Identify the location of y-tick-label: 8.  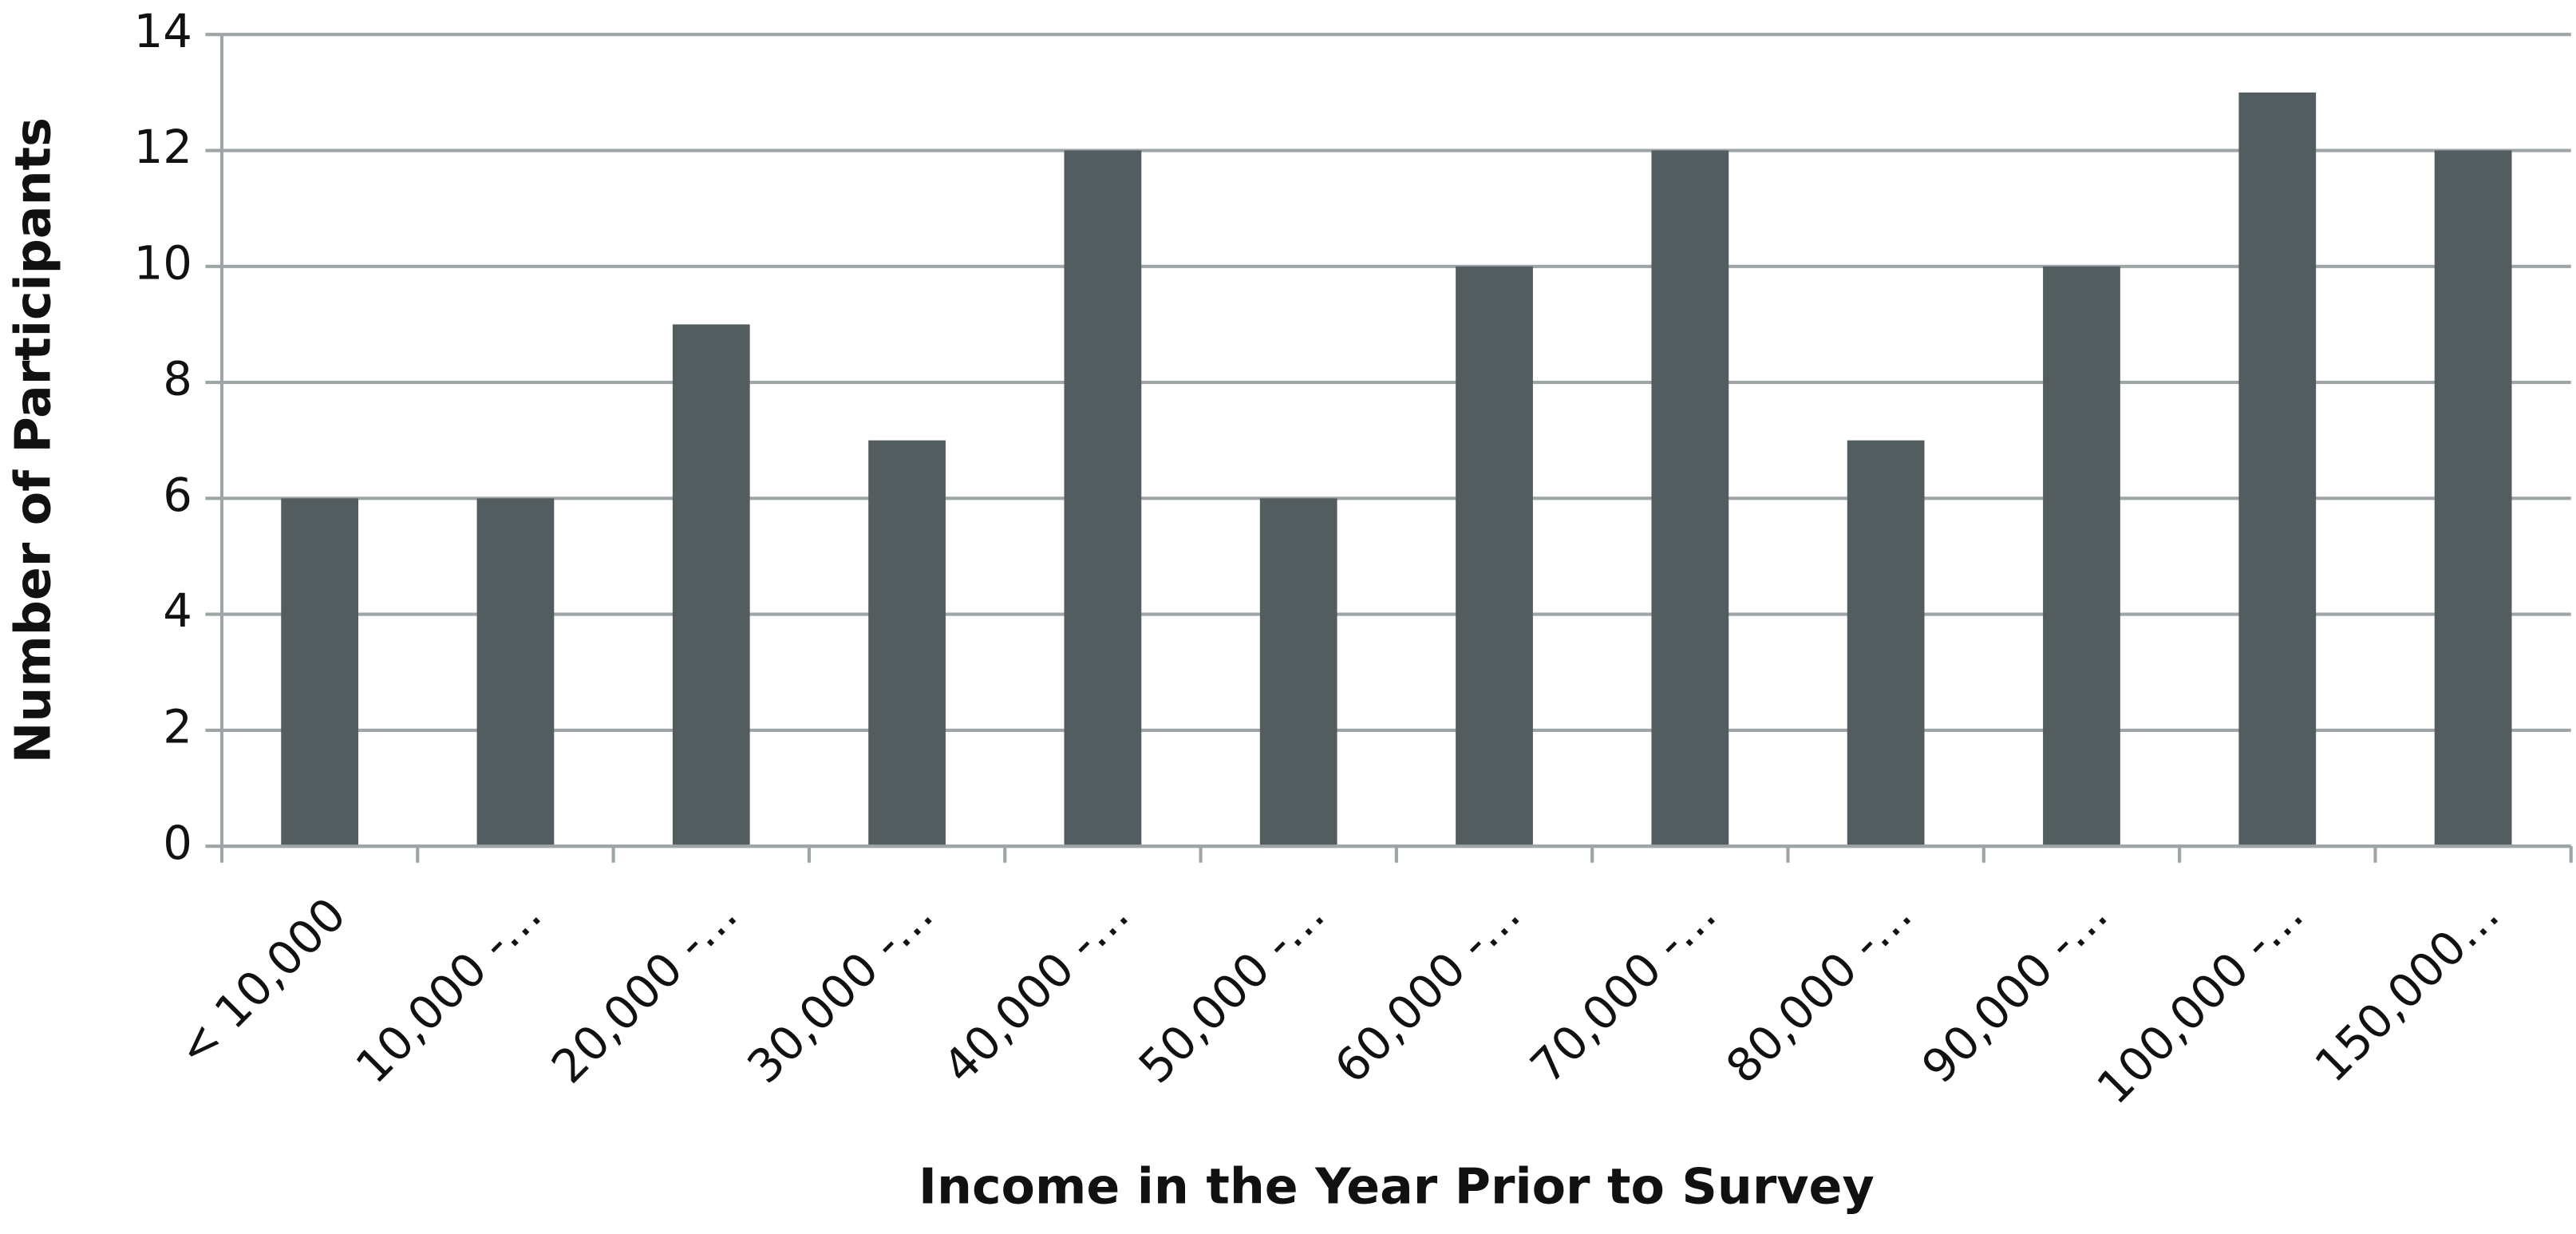
(177, 379).